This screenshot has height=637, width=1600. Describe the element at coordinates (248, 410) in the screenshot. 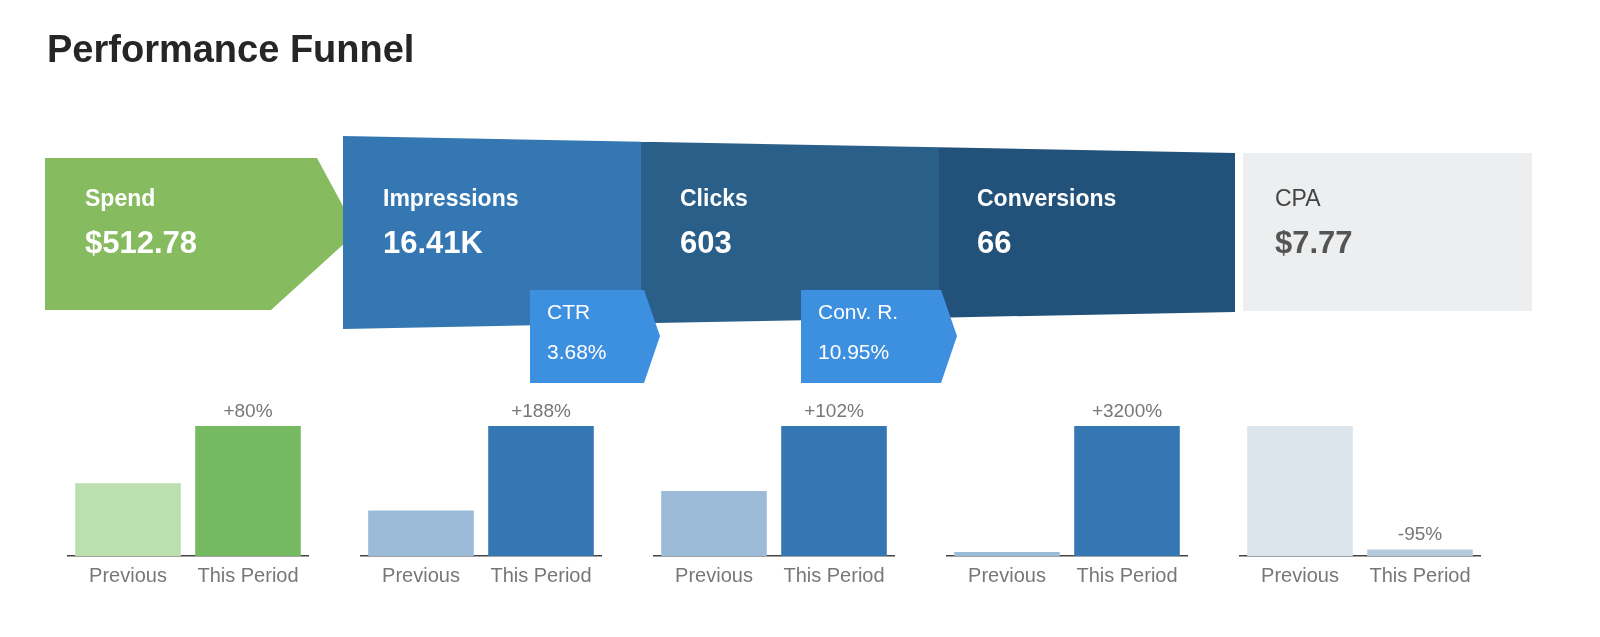

I see `annotation: +80%` at that location.